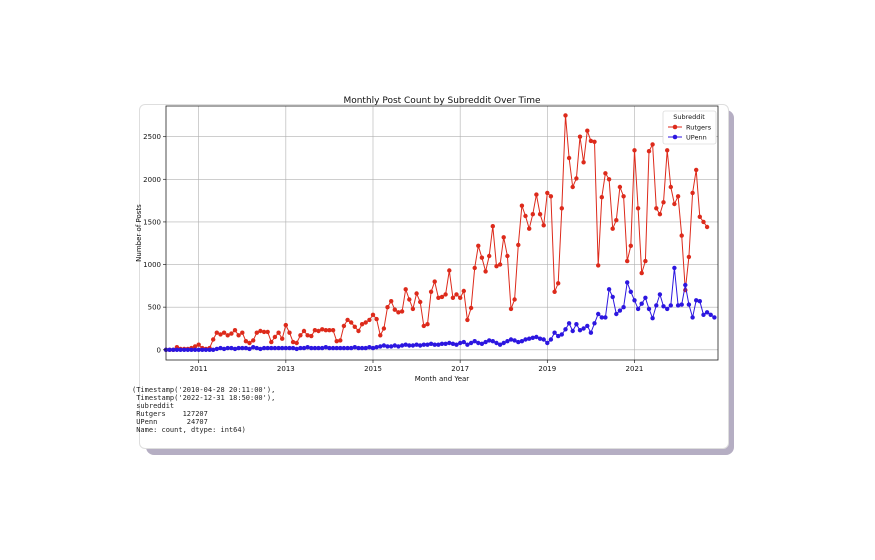  Describe the element at coordinates (159, 350) in the screenshot. I see `y-tick-label: 0` at that location.